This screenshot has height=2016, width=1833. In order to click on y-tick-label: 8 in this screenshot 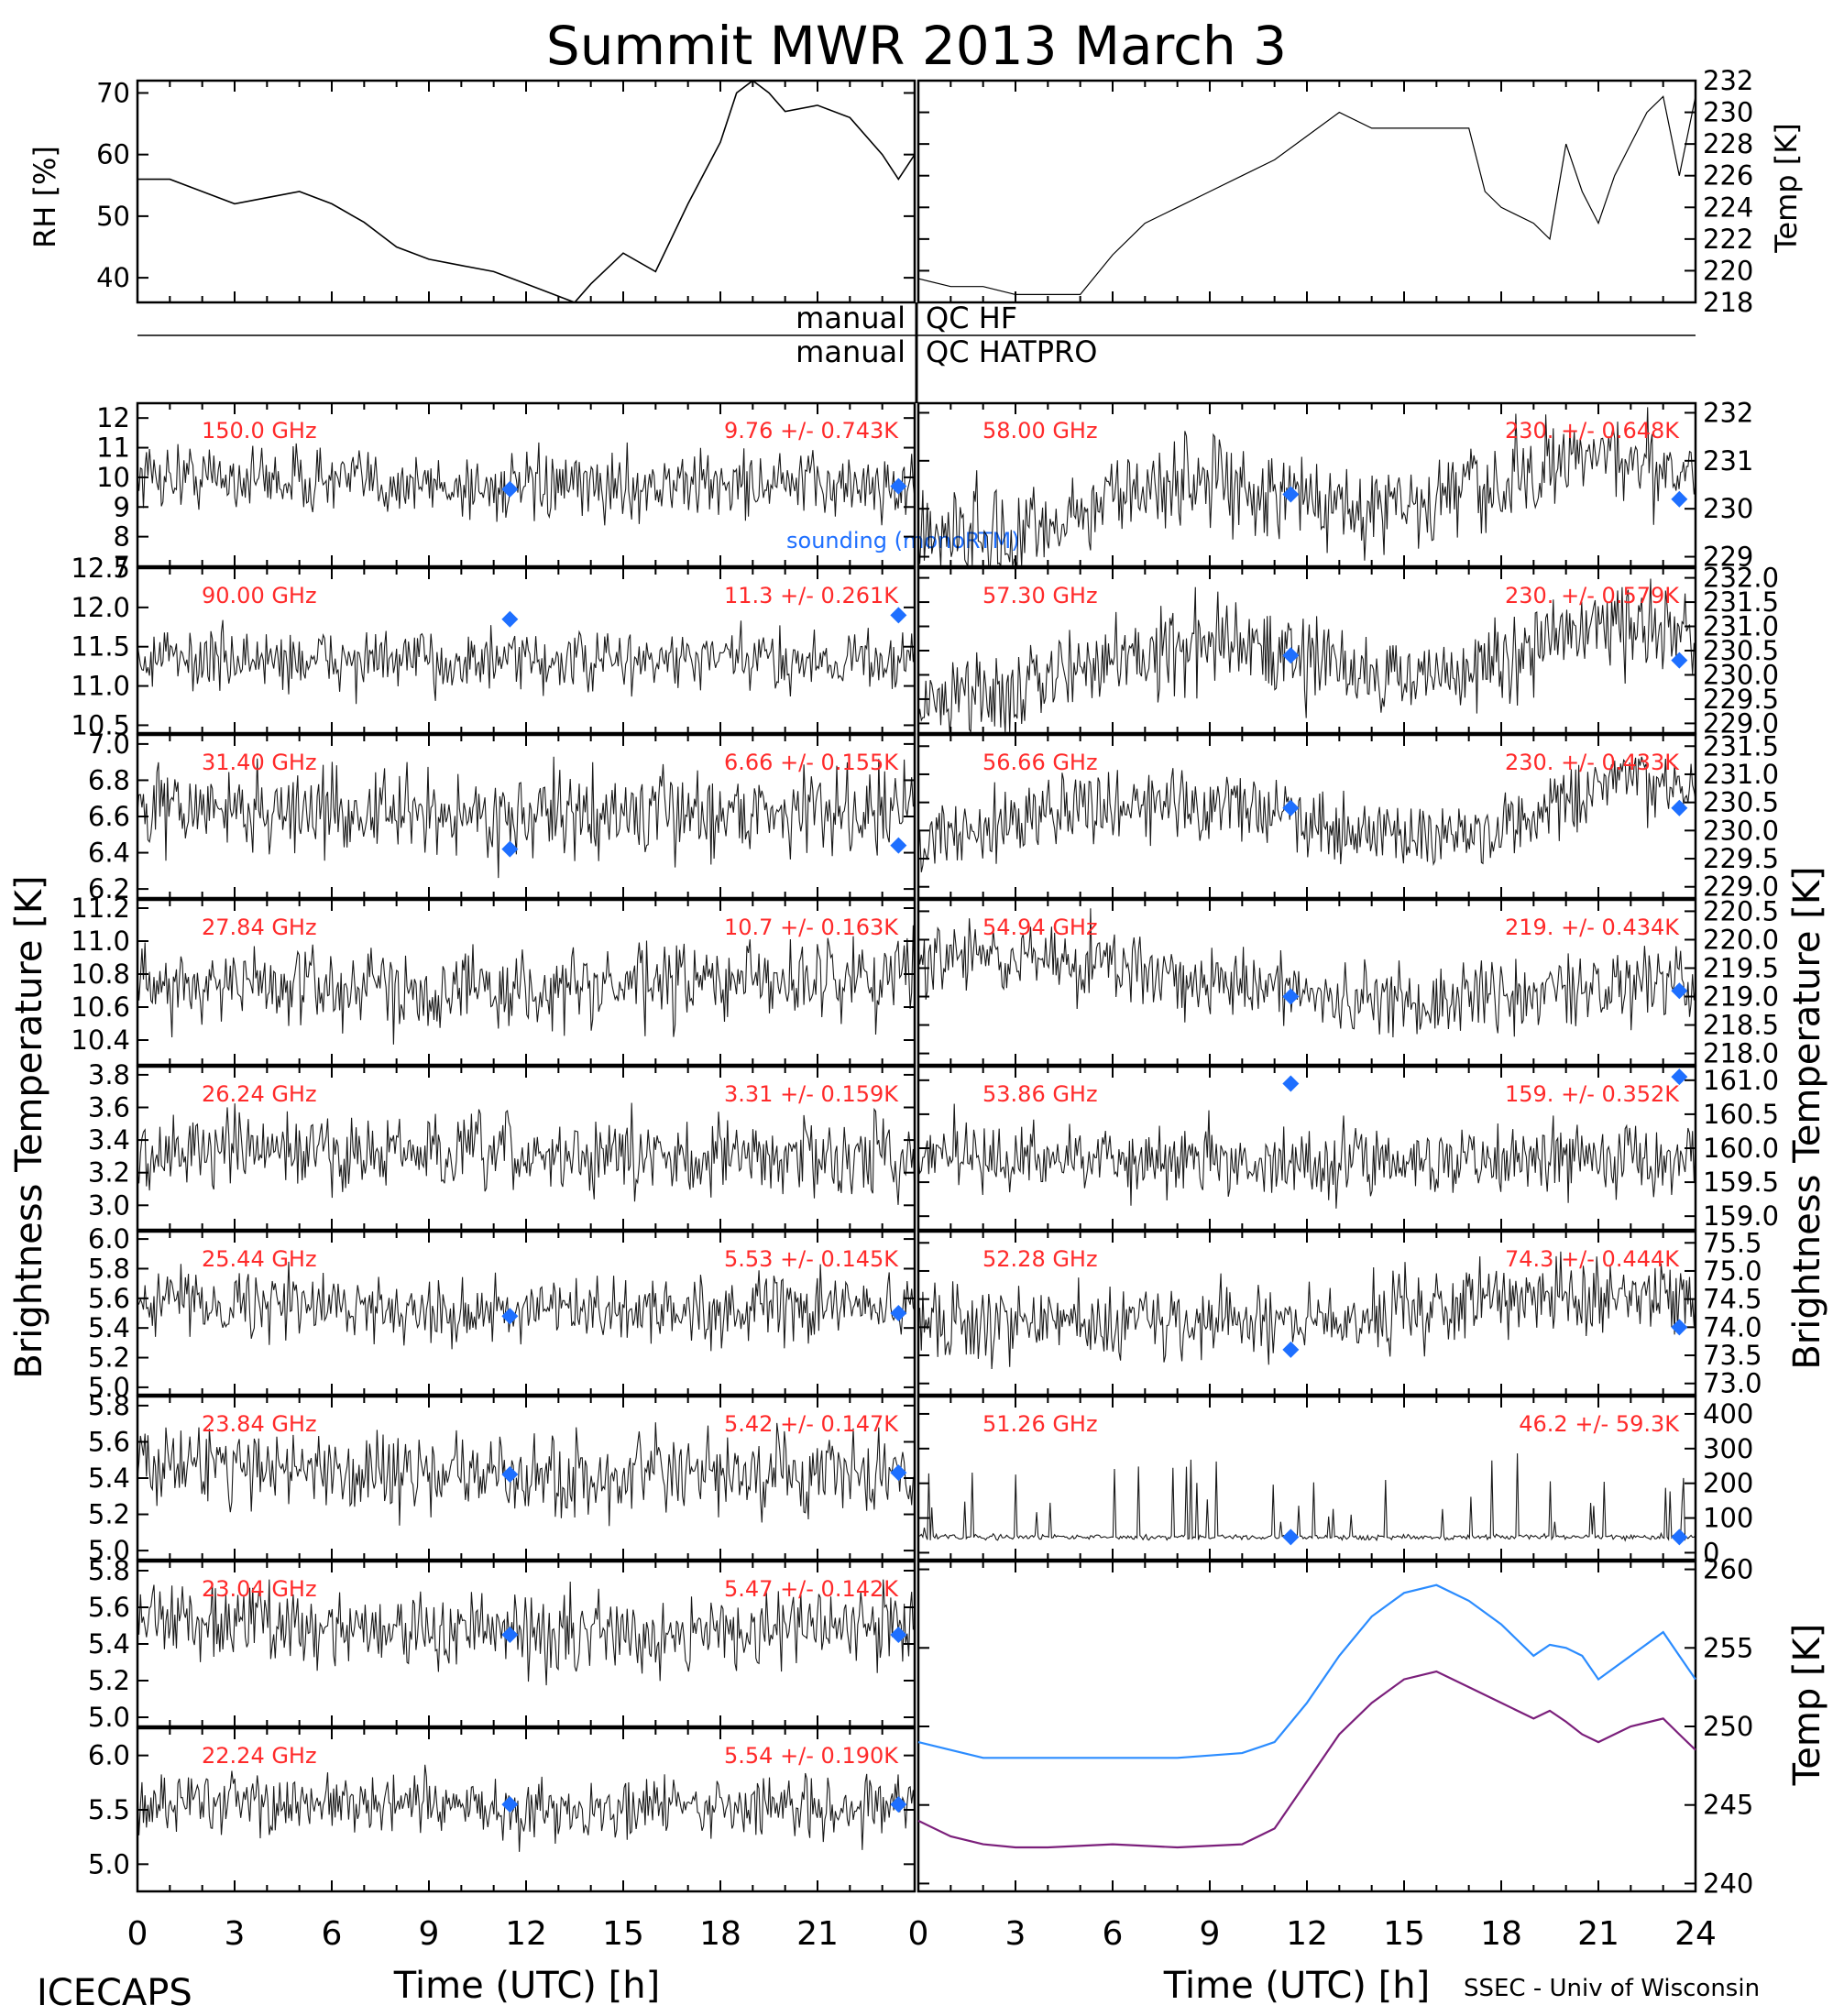, I will do `click(122, 537)`.